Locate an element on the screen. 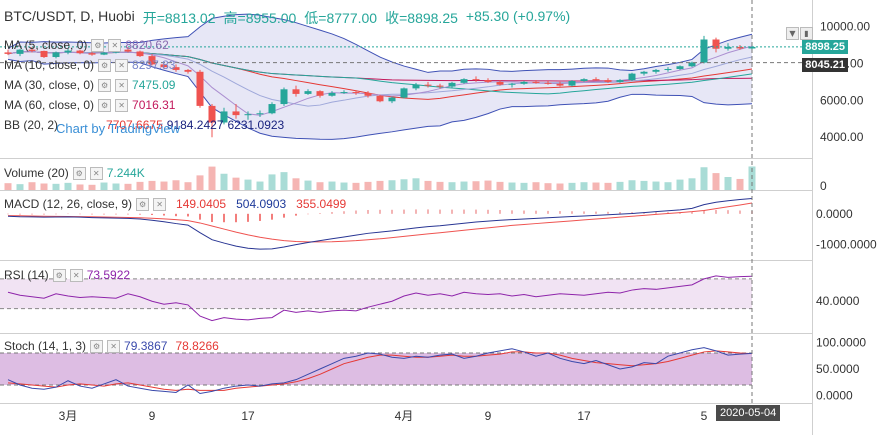  legend-volume: Volume (20) ⚙ ✕ 7.244K is located at coordinates (74, 173).